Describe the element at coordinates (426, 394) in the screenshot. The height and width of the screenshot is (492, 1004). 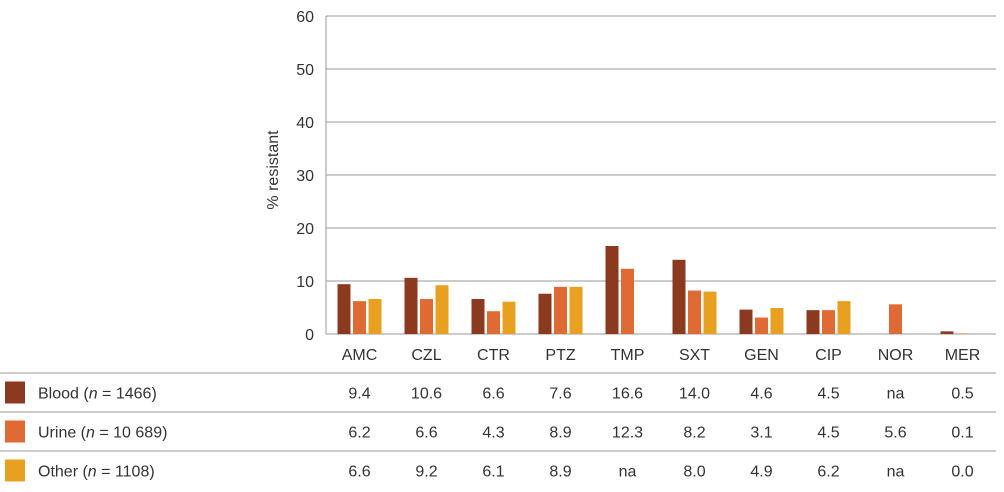
I see `table-cell-value: 10.6` at that location.